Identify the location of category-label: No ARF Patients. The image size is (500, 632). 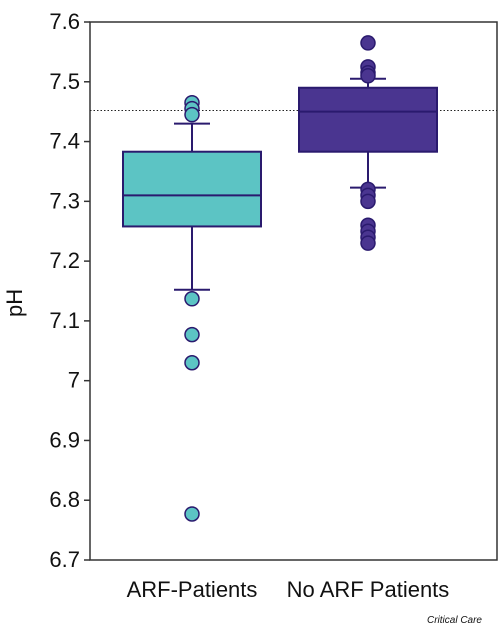
(368, 589).